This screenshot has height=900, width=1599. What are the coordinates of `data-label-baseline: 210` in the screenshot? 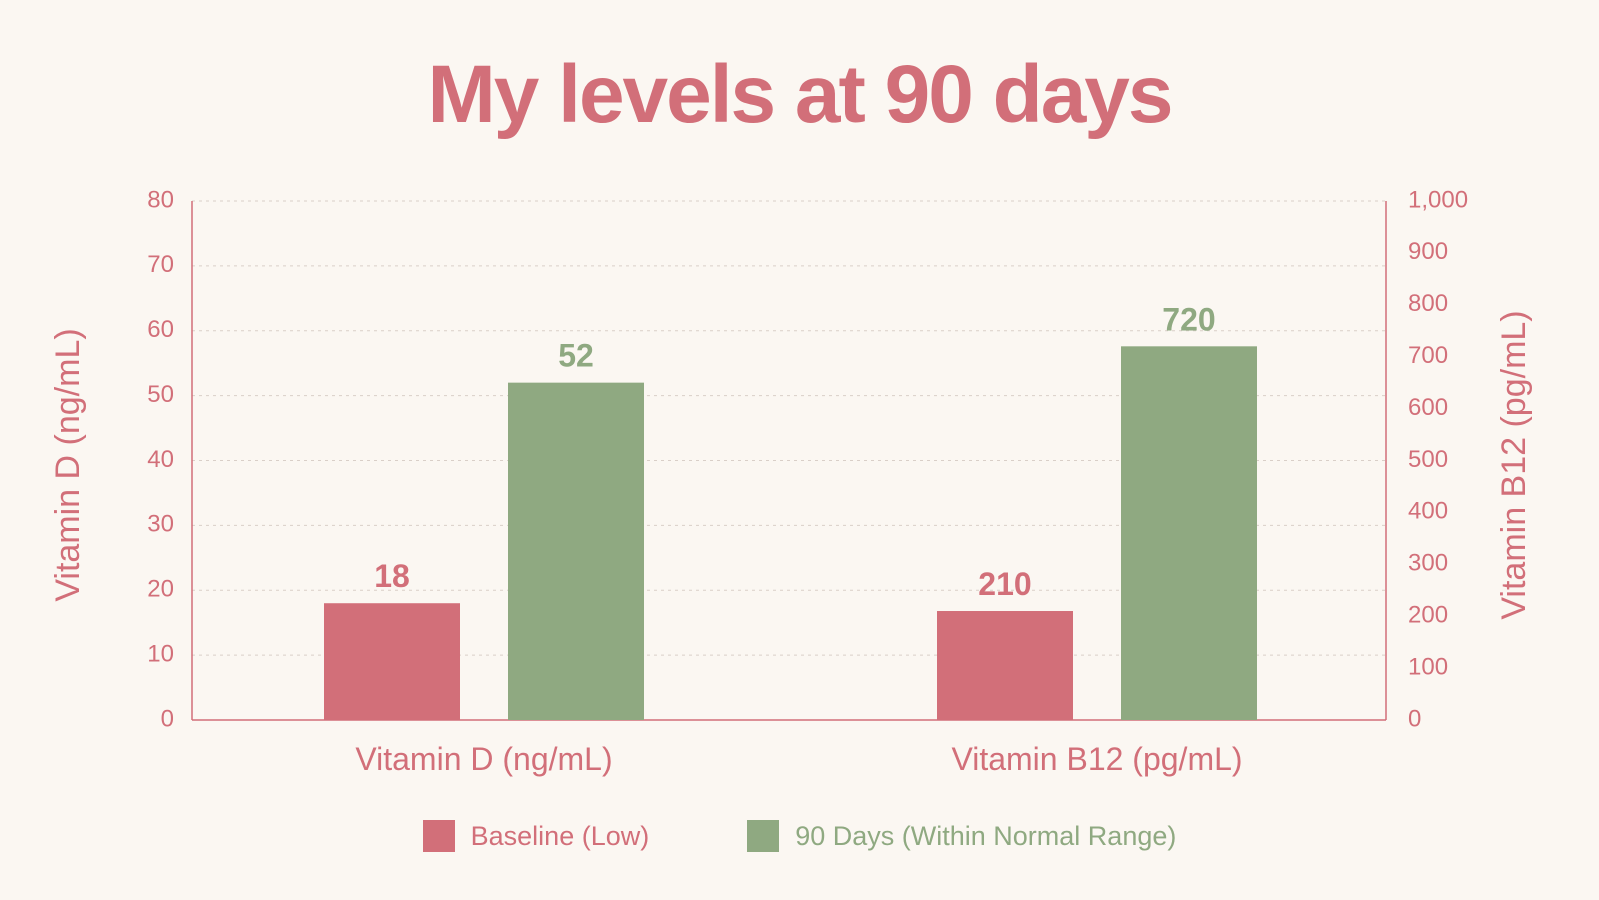 It's located at (1004, 584).